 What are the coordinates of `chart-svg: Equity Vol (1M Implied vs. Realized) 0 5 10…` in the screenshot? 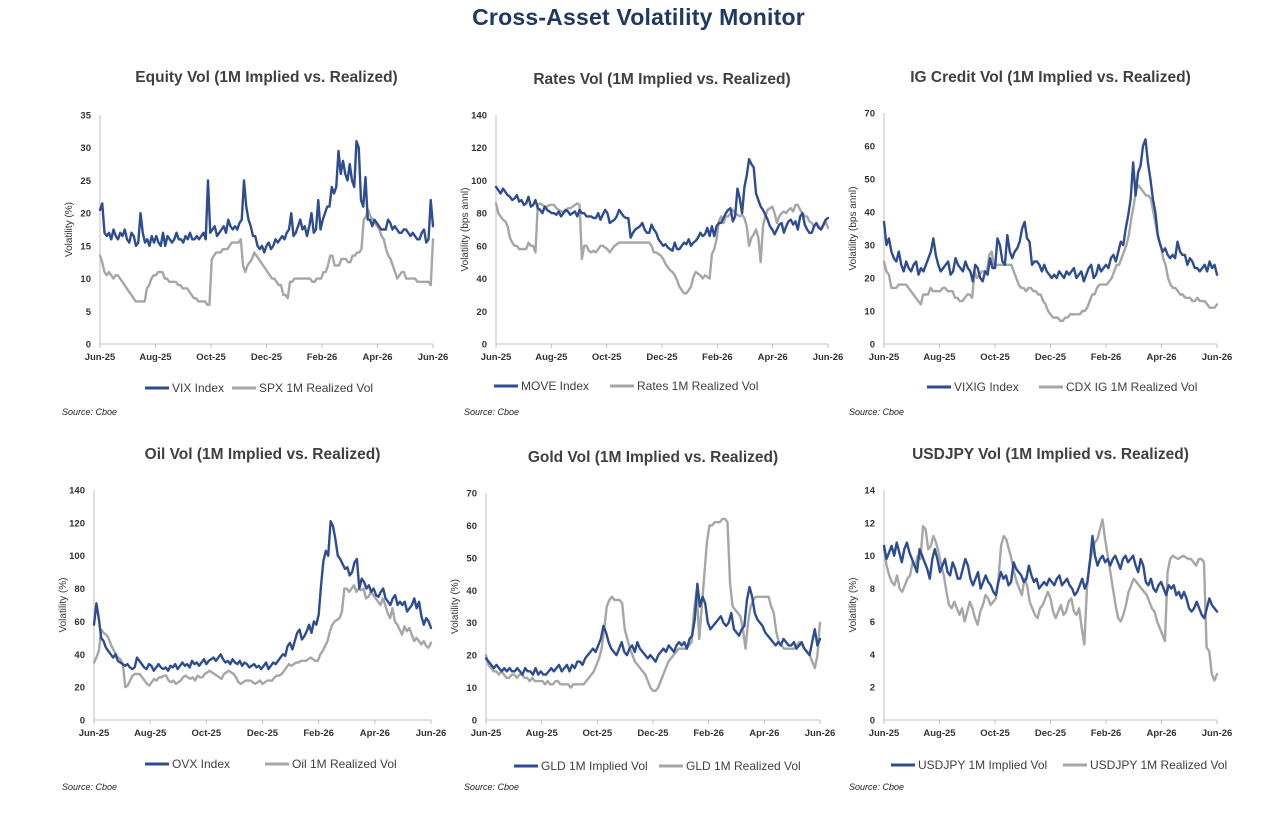 It's located at (255, 243).